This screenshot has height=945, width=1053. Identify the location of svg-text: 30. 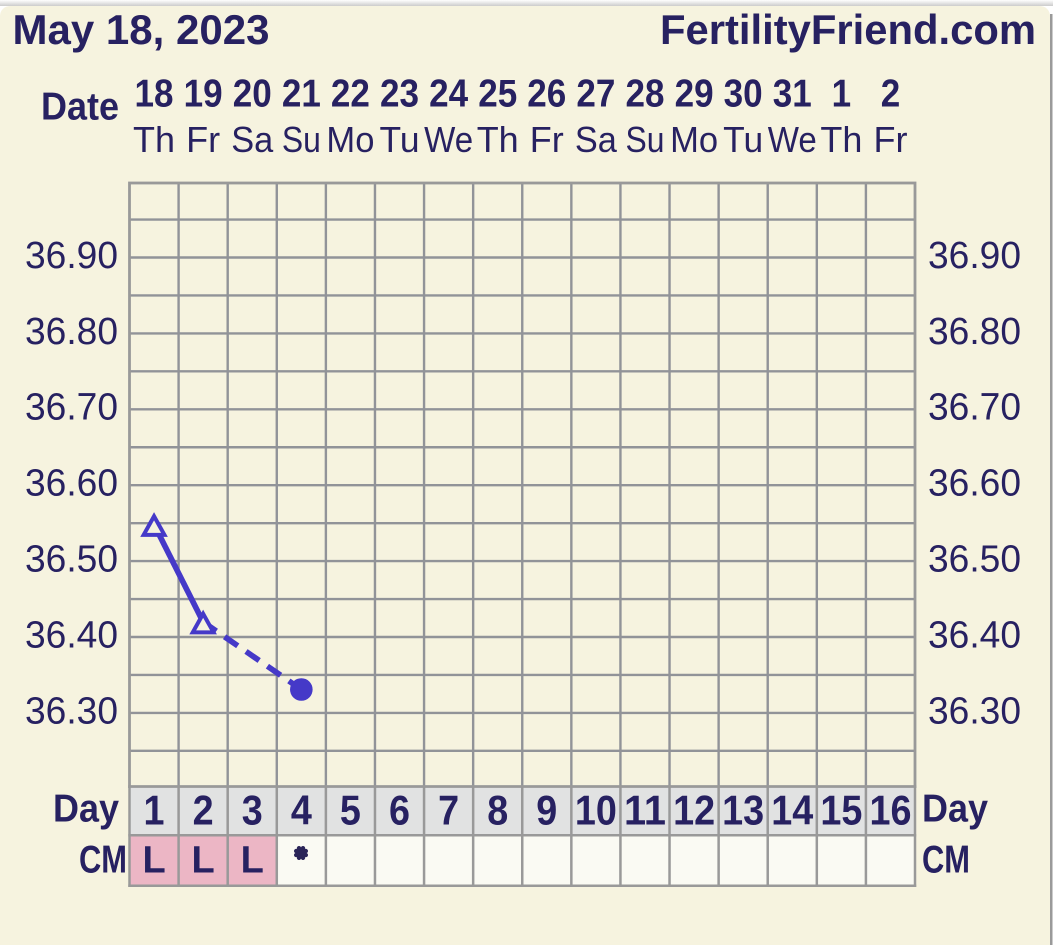
(743, 94).